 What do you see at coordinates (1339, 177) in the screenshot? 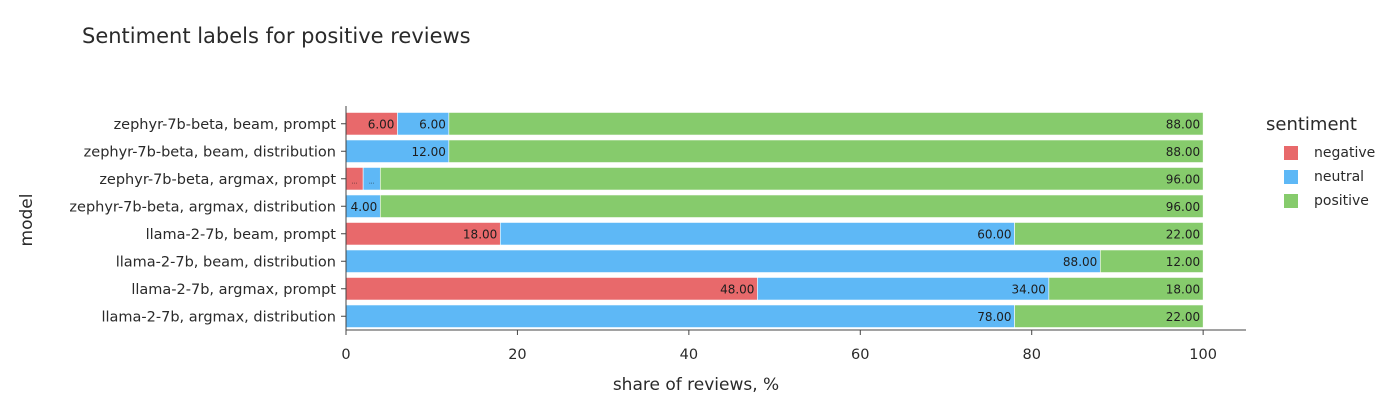
I see `legend-label: neutral` at bounding box center [1339, 177].